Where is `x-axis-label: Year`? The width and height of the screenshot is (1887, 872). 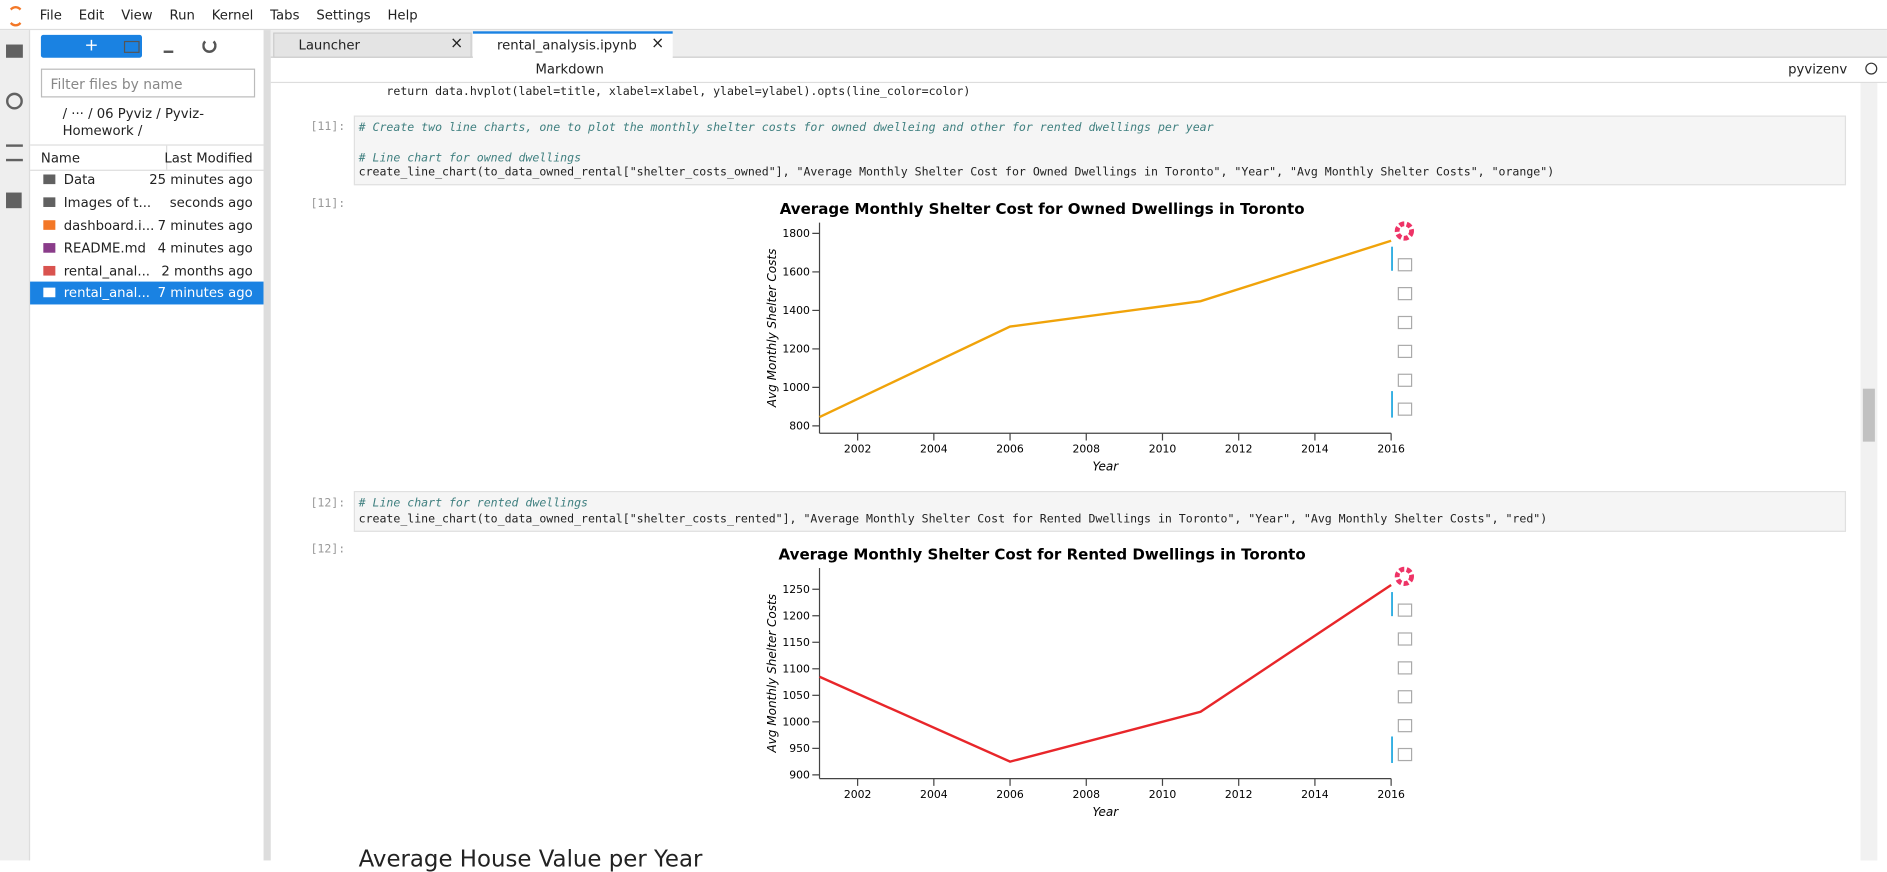
x-axis-label: Year is located at coordinates (1105, 812).